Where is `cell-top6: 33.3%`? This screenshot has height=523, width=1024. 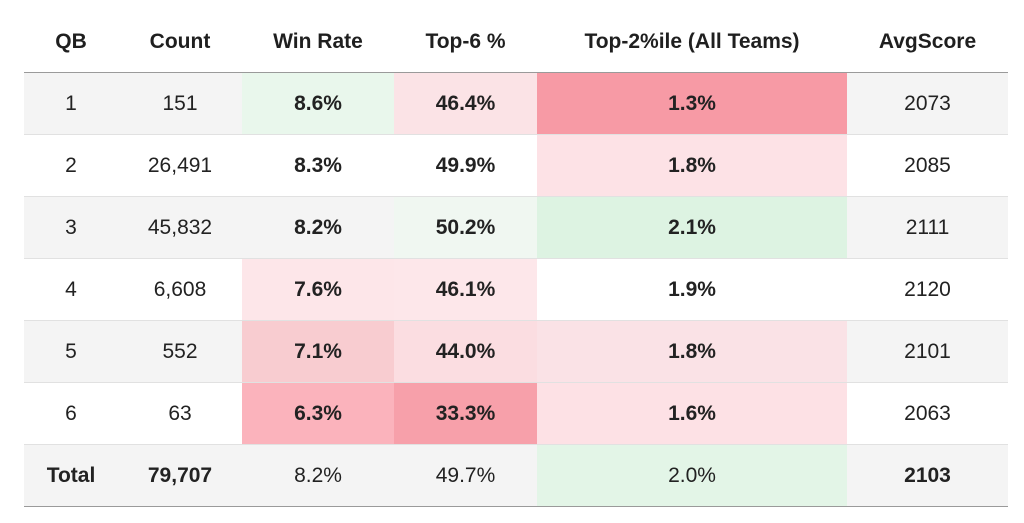 cell-top6: 33.3% is located at coordinates (465, 413).